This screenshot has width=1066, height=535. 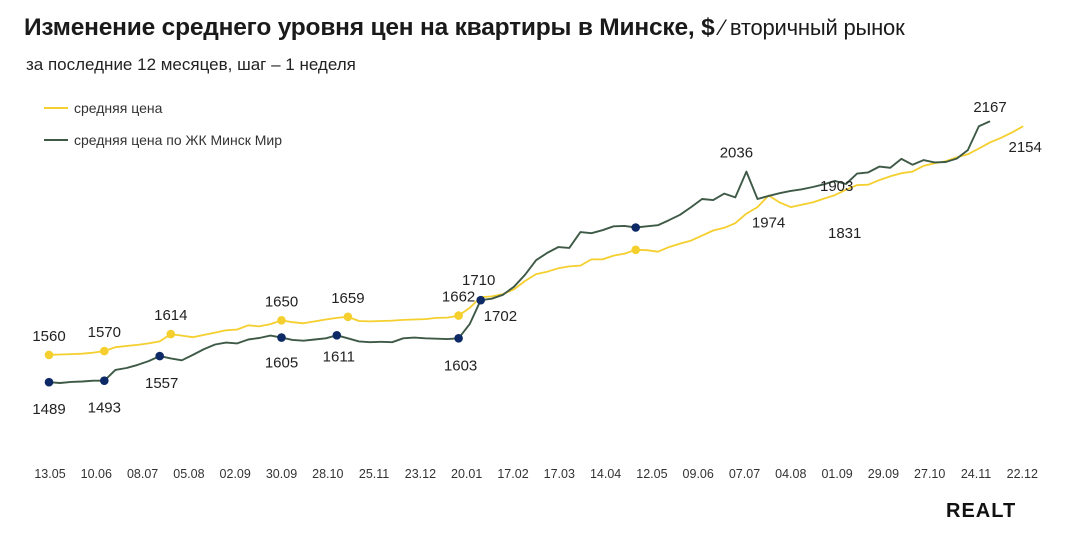 What do you see at coordinates (118, 108) in the screenshot?
I see `legend-label-average-price: средняя цена` at bounding box center [118, 108].